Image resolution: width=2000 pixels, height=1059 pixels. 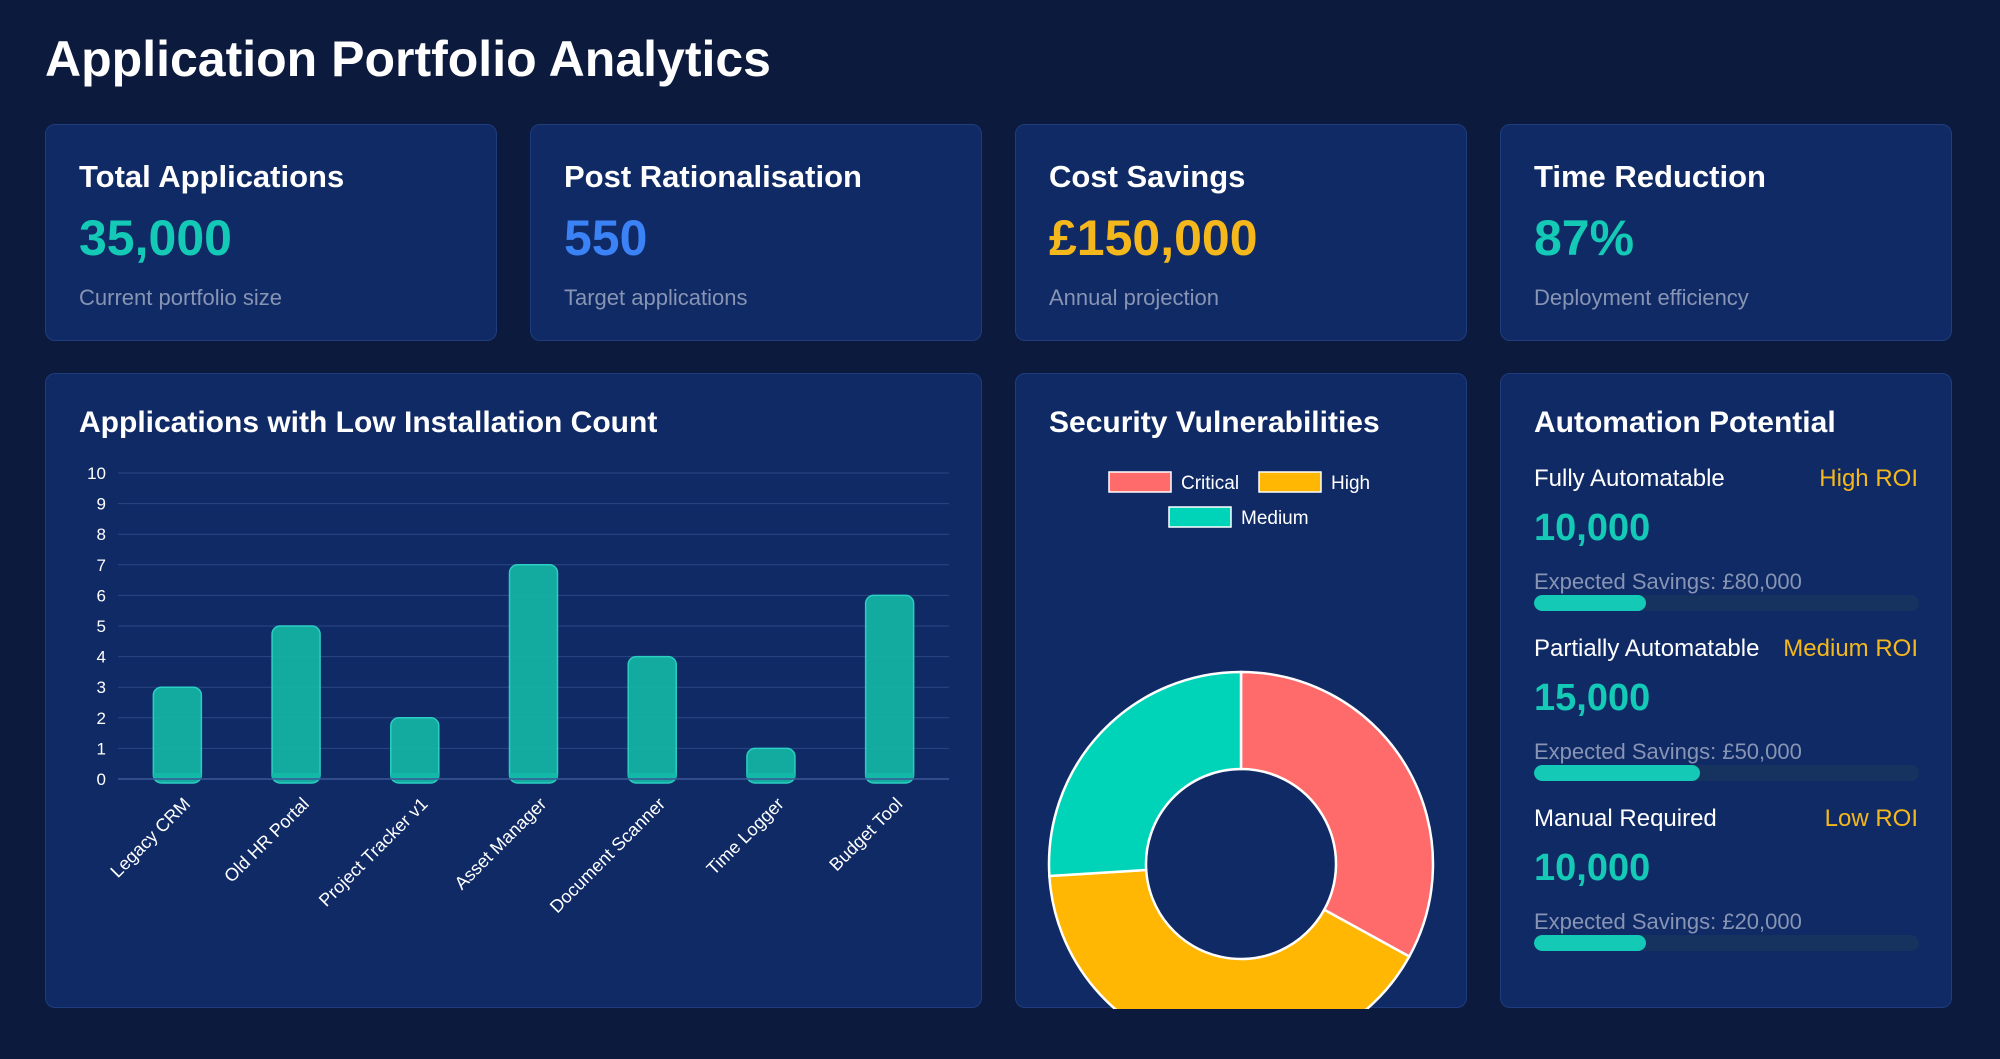 What do you see at coordinates (1214, 422) in the screenshot?
I see `panel-title: Security Vulnerabilities` at bounding box center [1214, 422].